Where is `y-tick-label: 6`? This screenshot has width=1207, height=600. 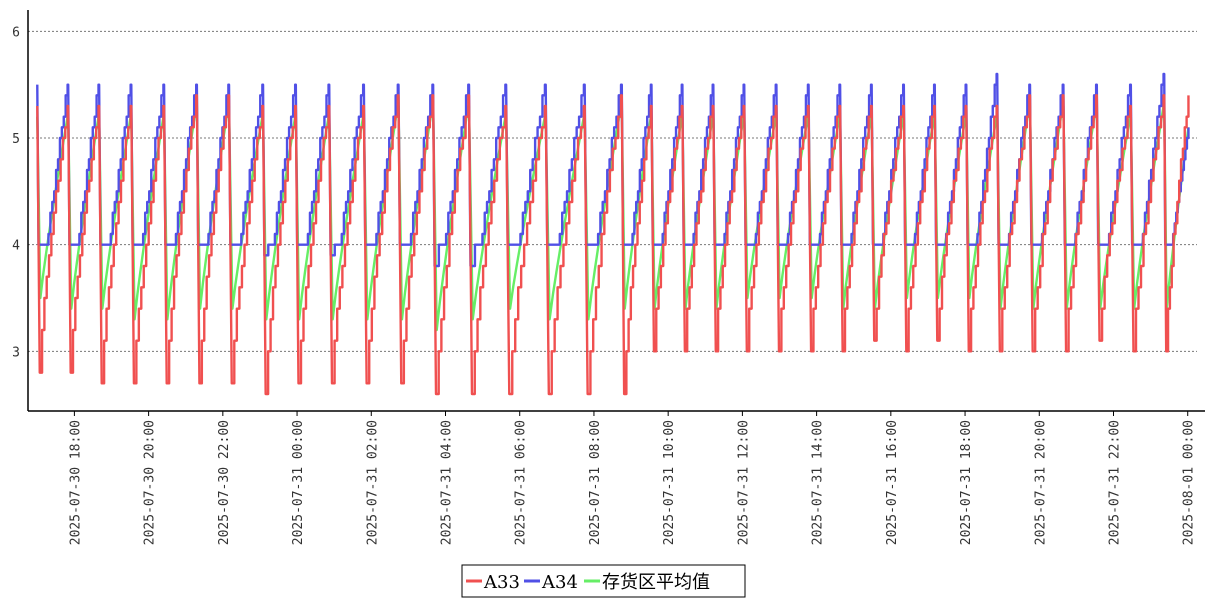 y-tick-label: 6 is located at coordinates (16, 32).